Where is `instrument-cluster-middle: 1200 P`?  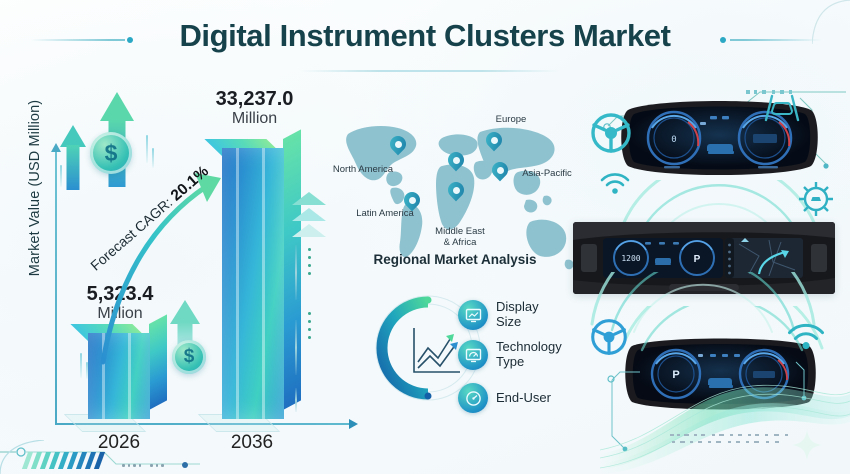 instrument-cluster-middle: 1200 P is located at coordinates (704, 258).